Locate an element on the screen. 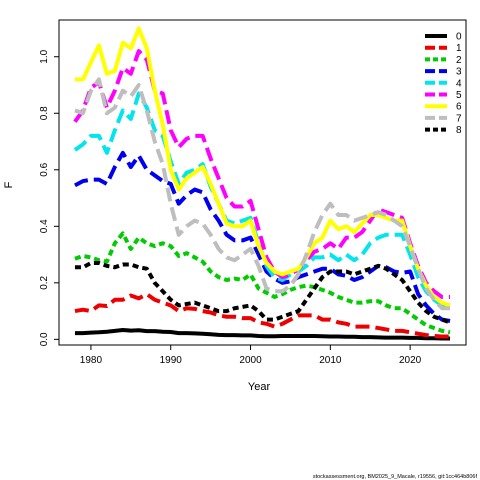 The height and width of the screenshot is (480, 480). y-tick-label: 0.6 is located at coordinates (44, 169).